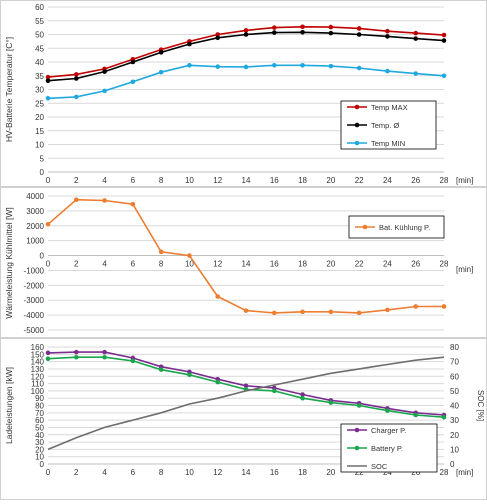  Describe the element at coordinates (9, 89) in the screenshot. I see `y-axis-title: HV-Batterie Temperatur [C°]` at that location.